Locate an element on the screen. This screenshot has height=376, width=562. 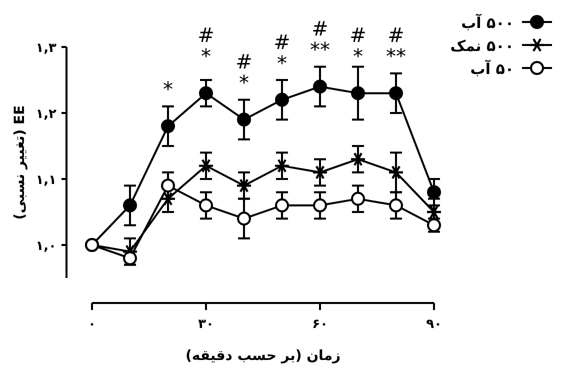
y-axis-title: EE (تغییر نسبی) is located at coordinates (20, 162).